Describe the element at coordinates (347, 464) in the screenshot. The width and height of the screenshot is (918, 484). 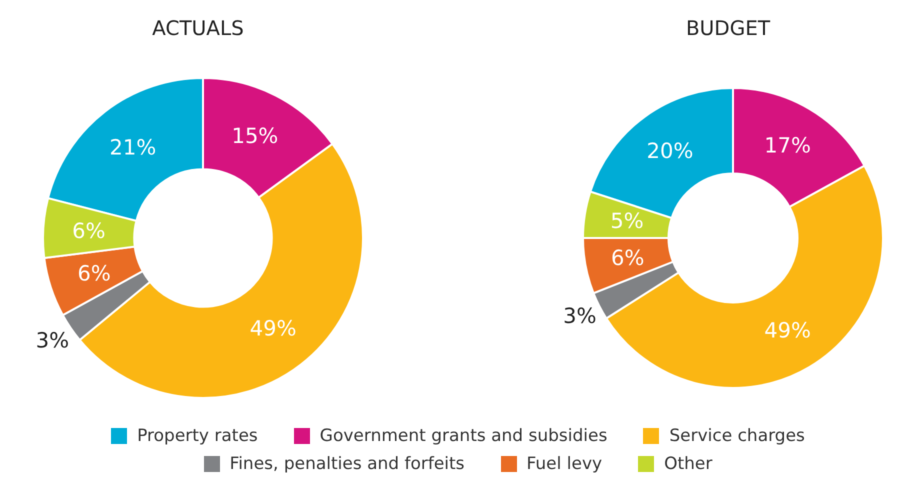
I see `legend-label: Fines, penalties and forfeits` at that location.